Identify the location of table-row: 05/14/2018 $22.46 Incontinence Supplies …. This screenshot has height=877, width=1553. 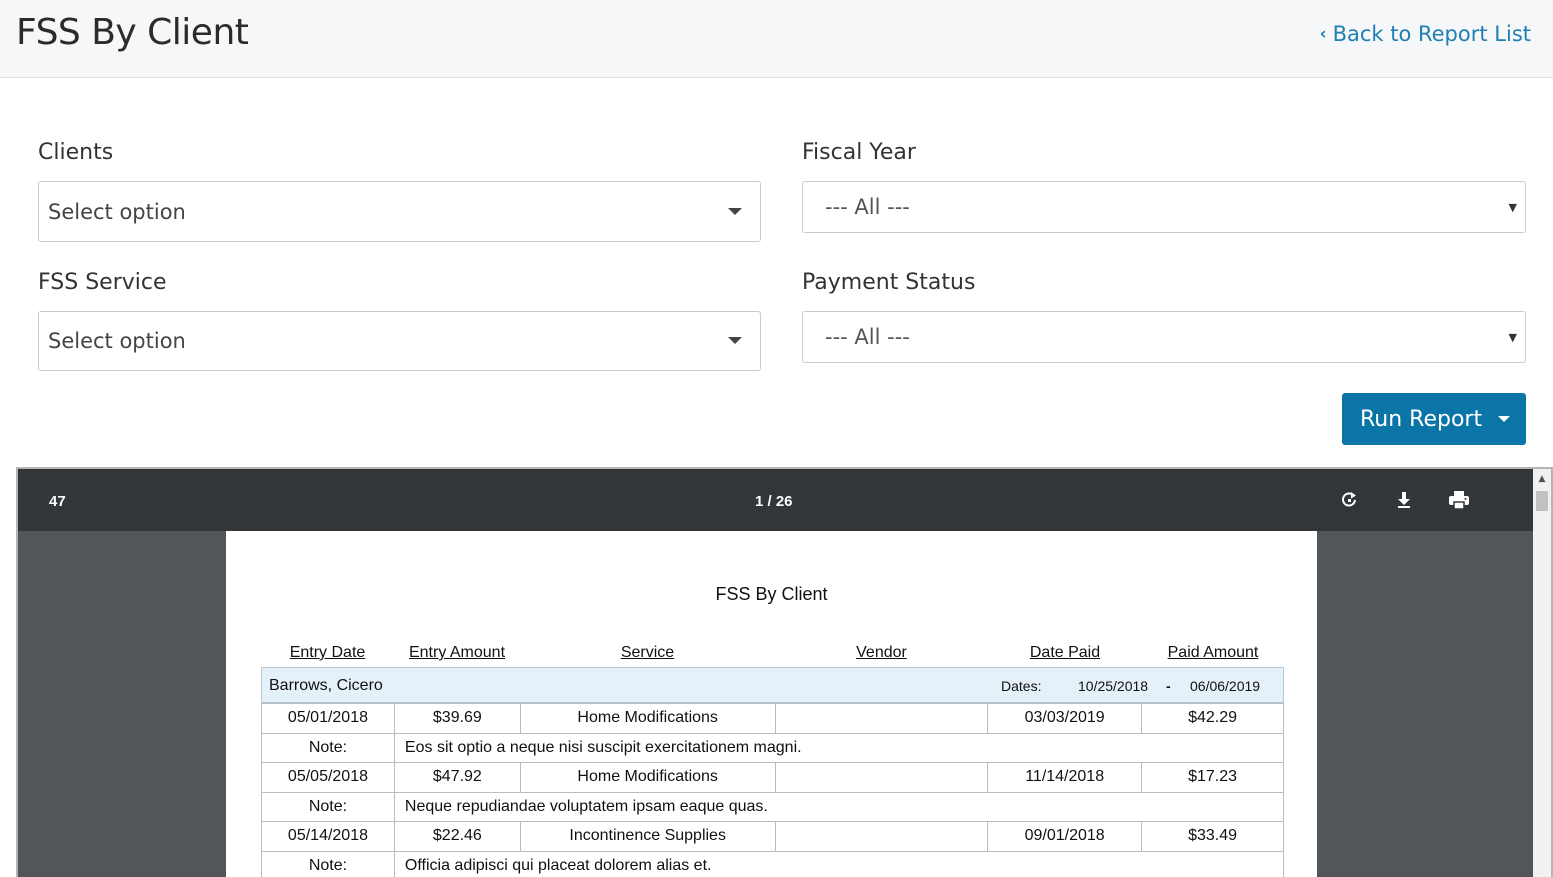
(772, 836).